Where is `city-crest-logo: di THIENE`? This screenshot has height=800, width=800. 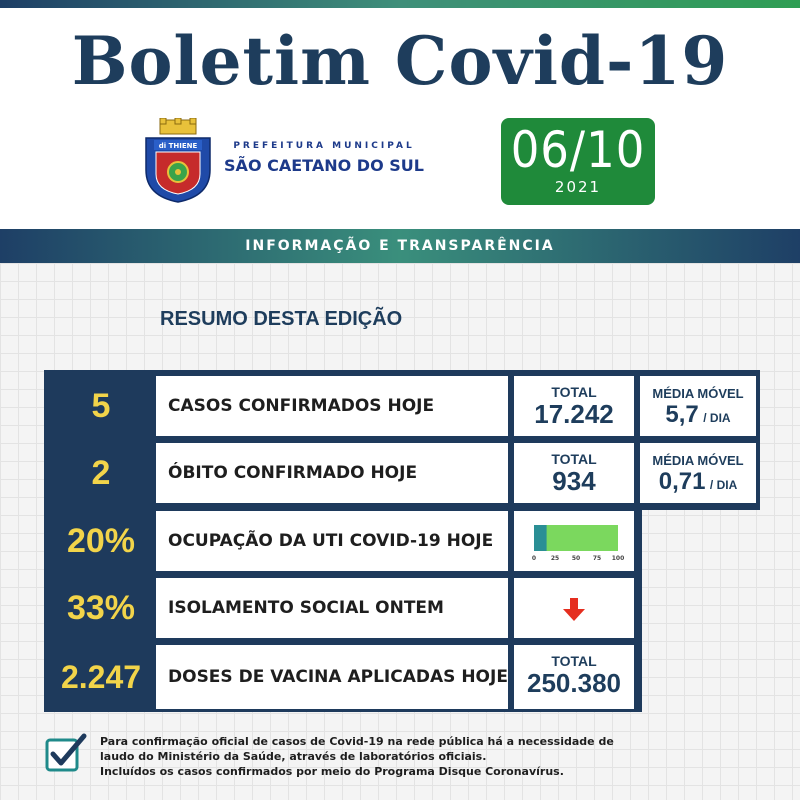 city-crest-logo: di THIENE is located at coordinates (178, 160).